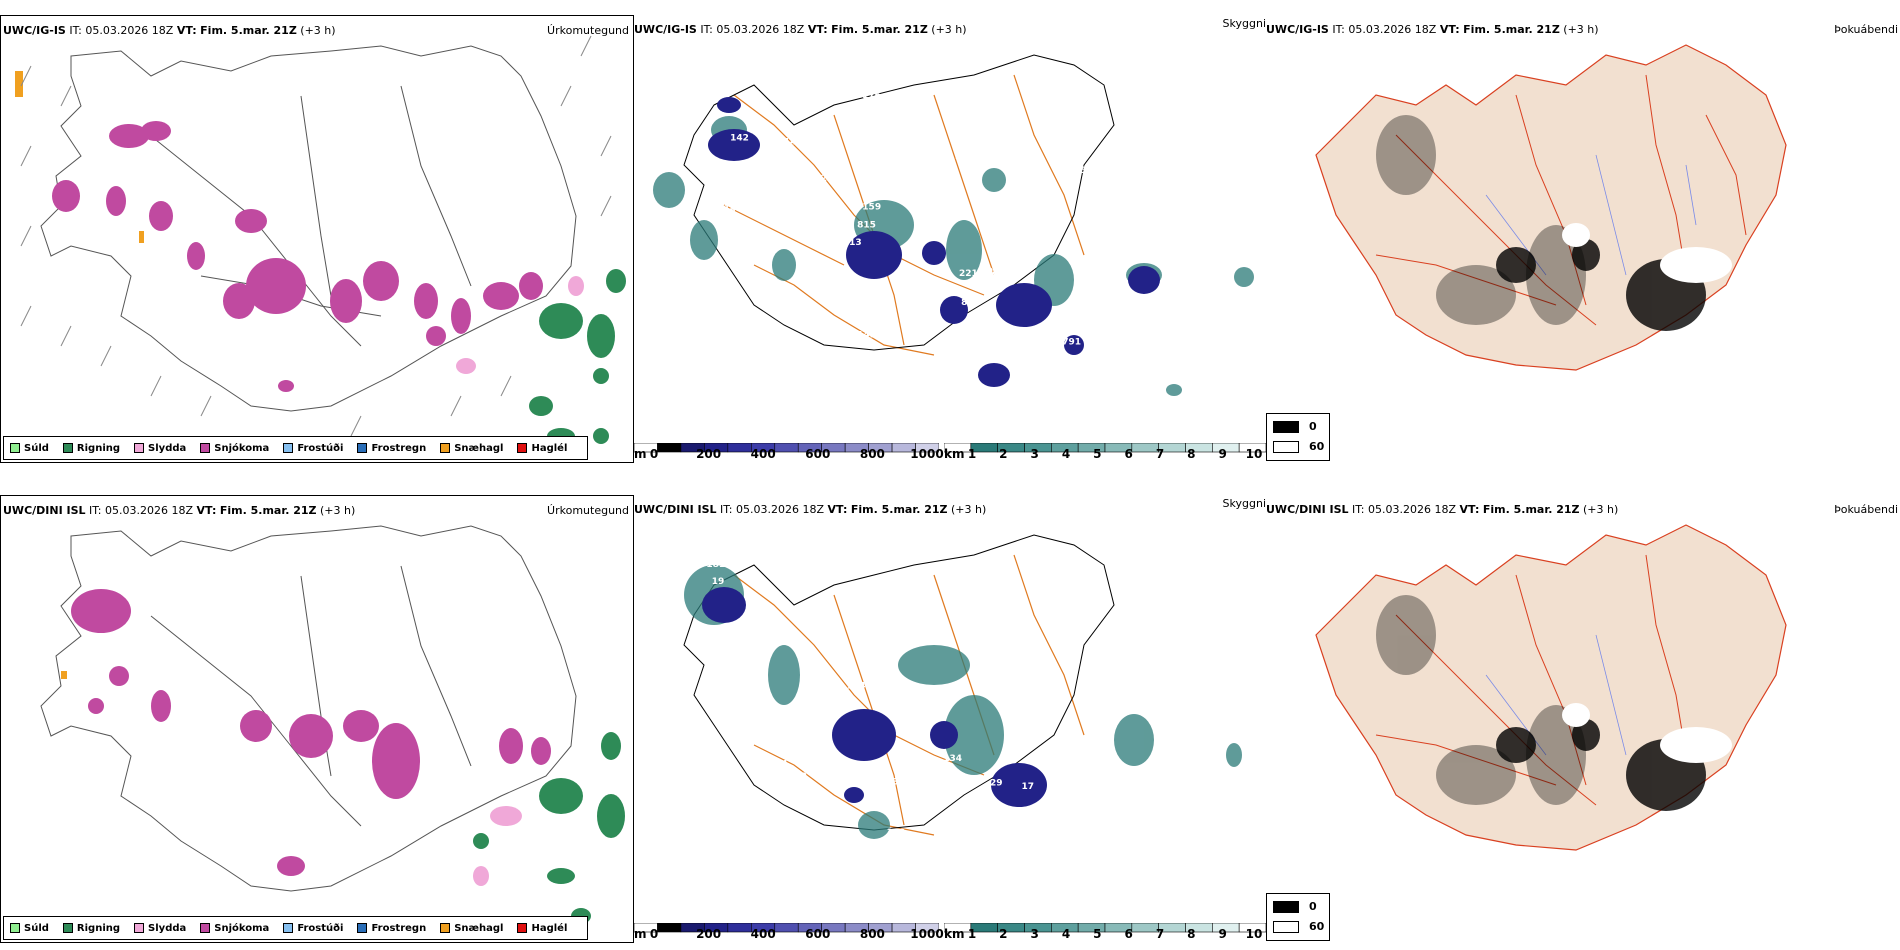  I want to click on visibility-km-colorbar-top: km 1 2 3 4 5 6 7 8 9 10, so click(1105, 450).